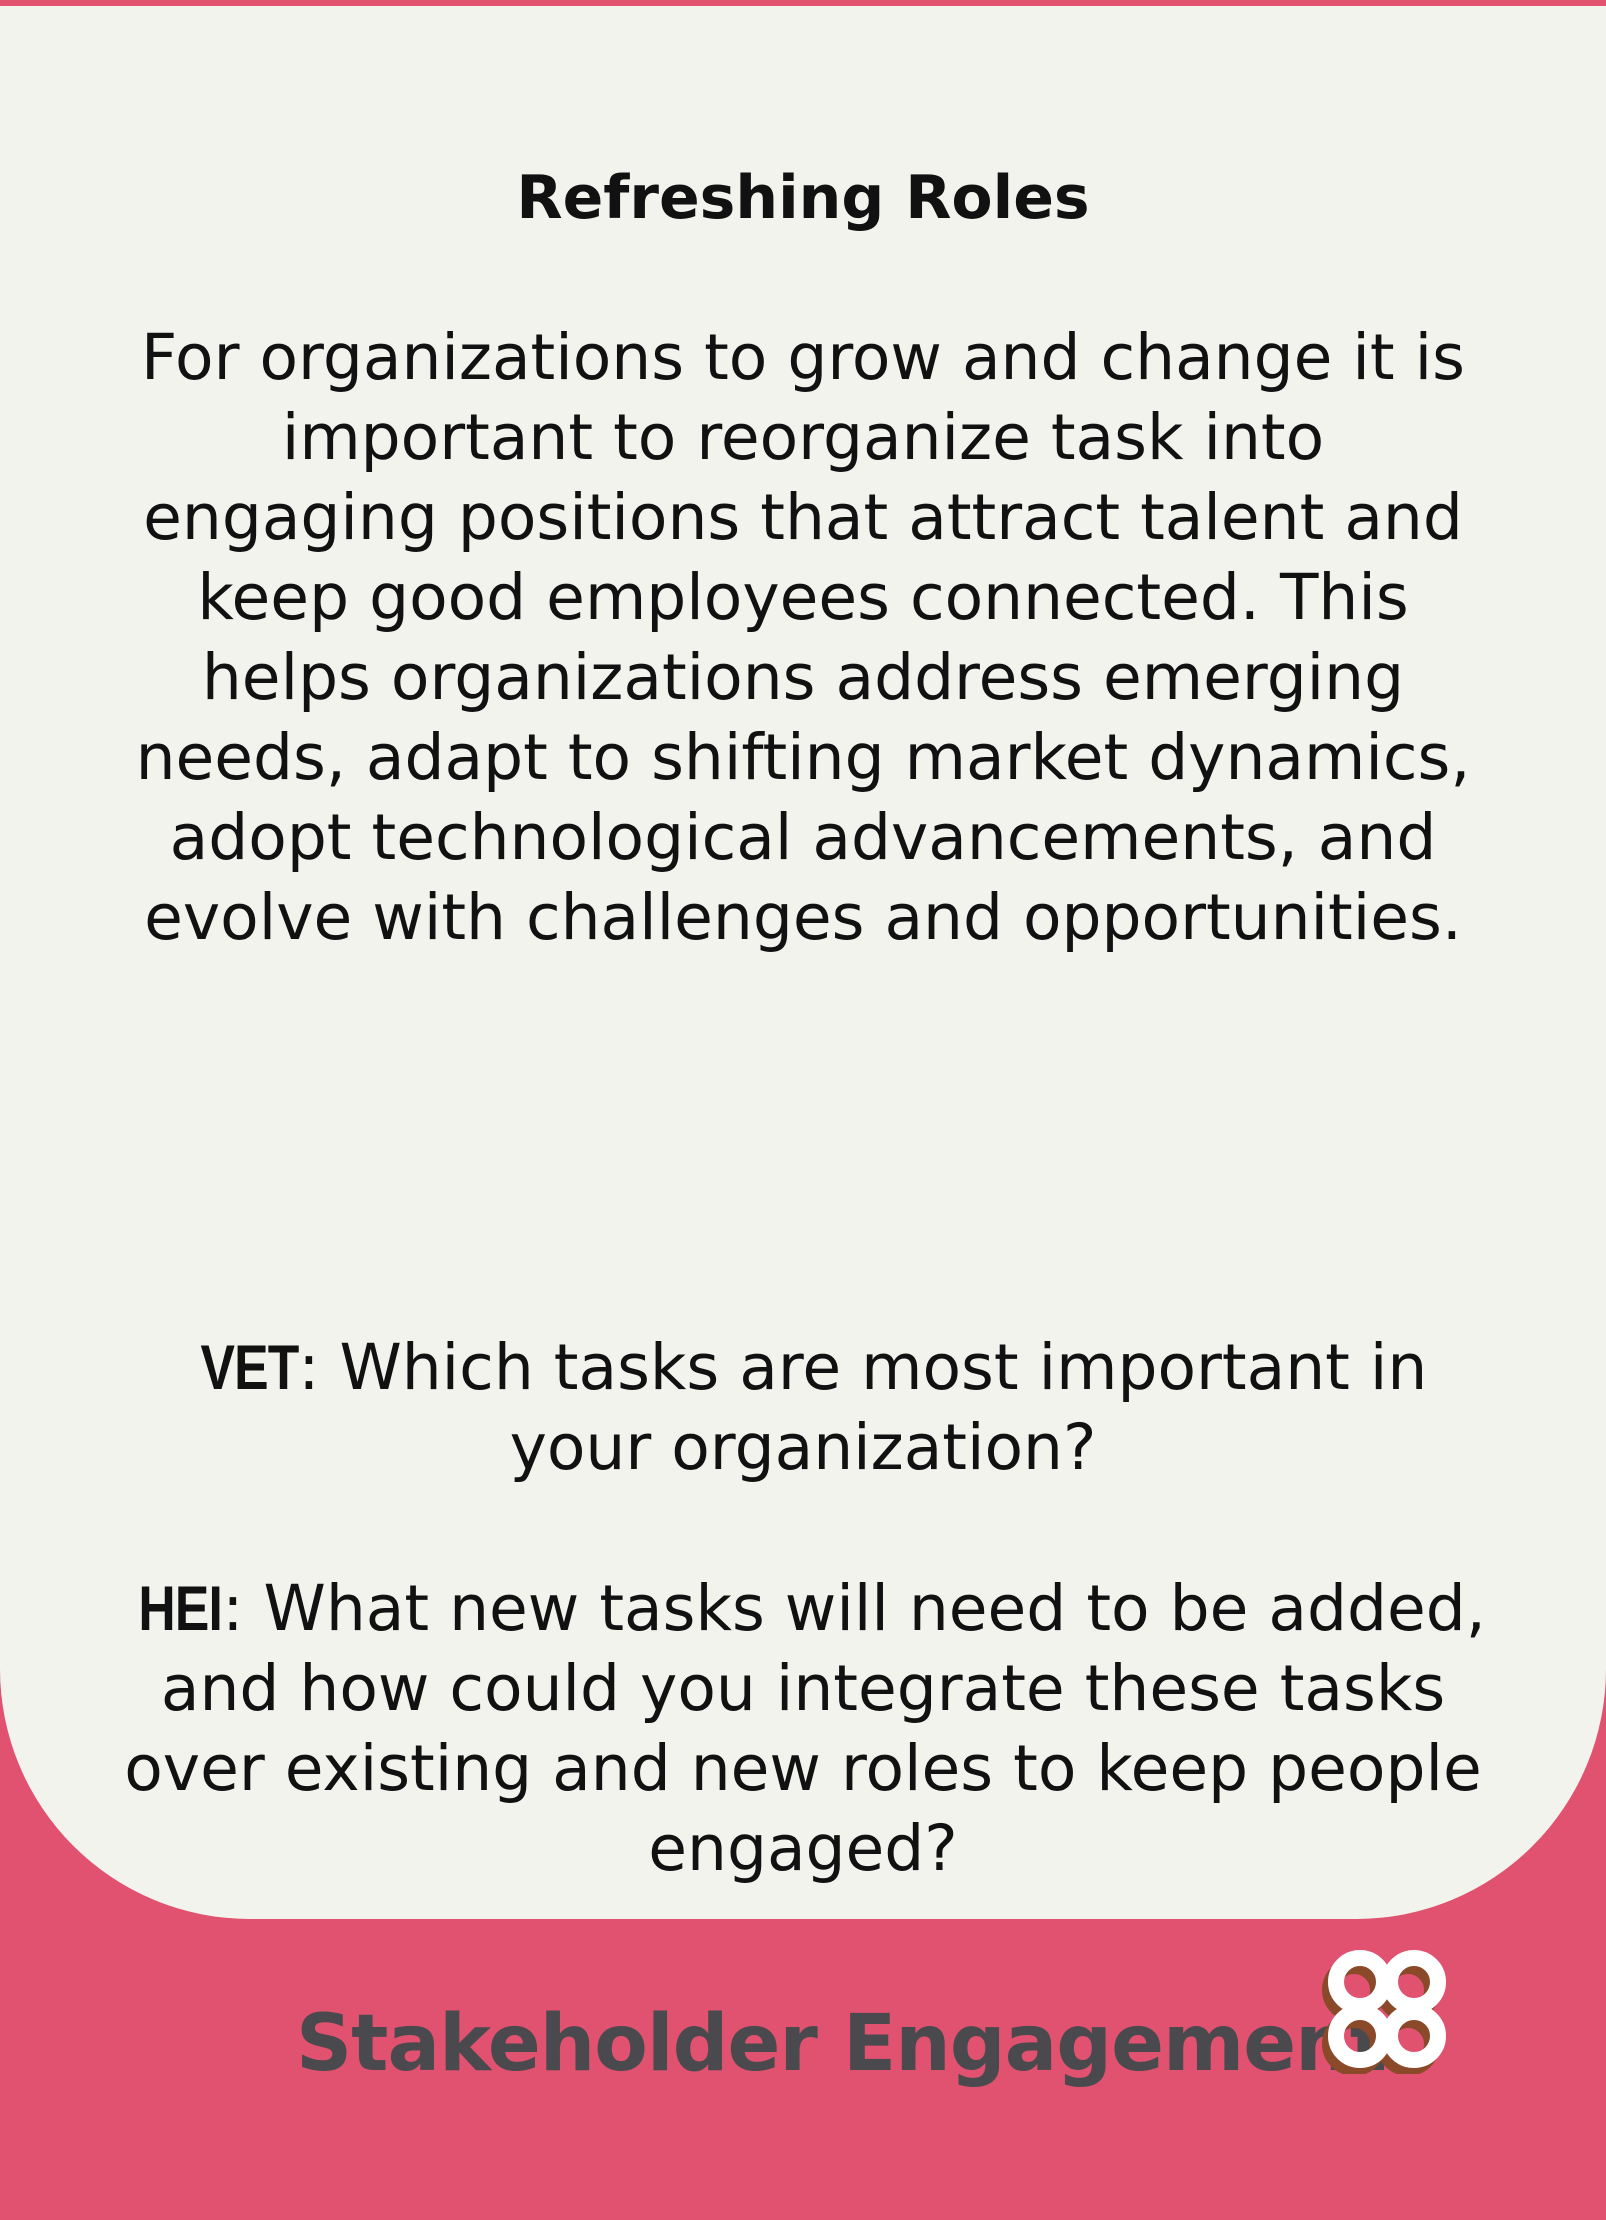  Describe the element at coordinates (841, 2044) in the screenshot. I see `category-label: Stakeholder Engagement` at that location.